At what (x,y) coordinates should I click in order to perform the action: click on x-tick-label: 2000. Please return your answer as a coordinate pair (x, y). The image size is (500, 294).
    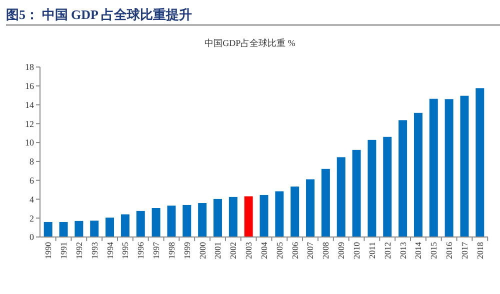
    Looking at the image, I should click on (202, 250).